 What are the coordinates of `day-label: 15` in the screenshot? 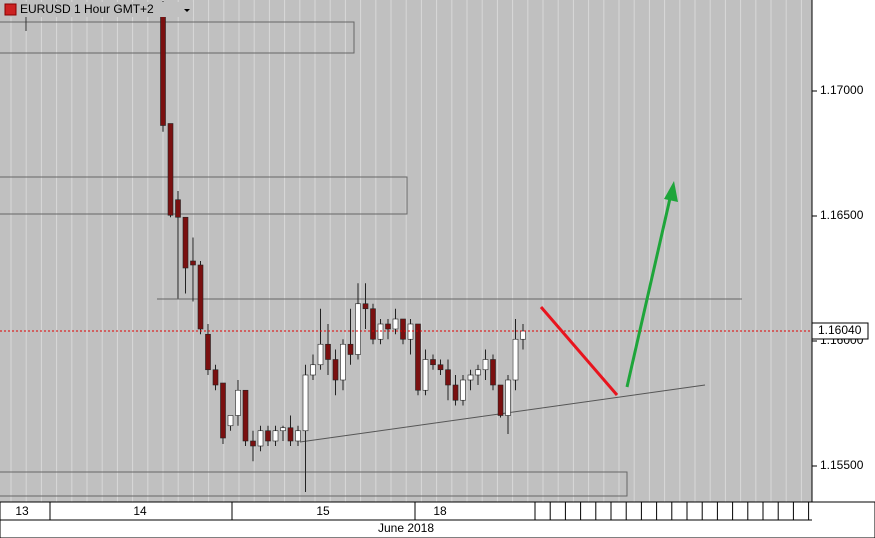 It's located at (323, 511).